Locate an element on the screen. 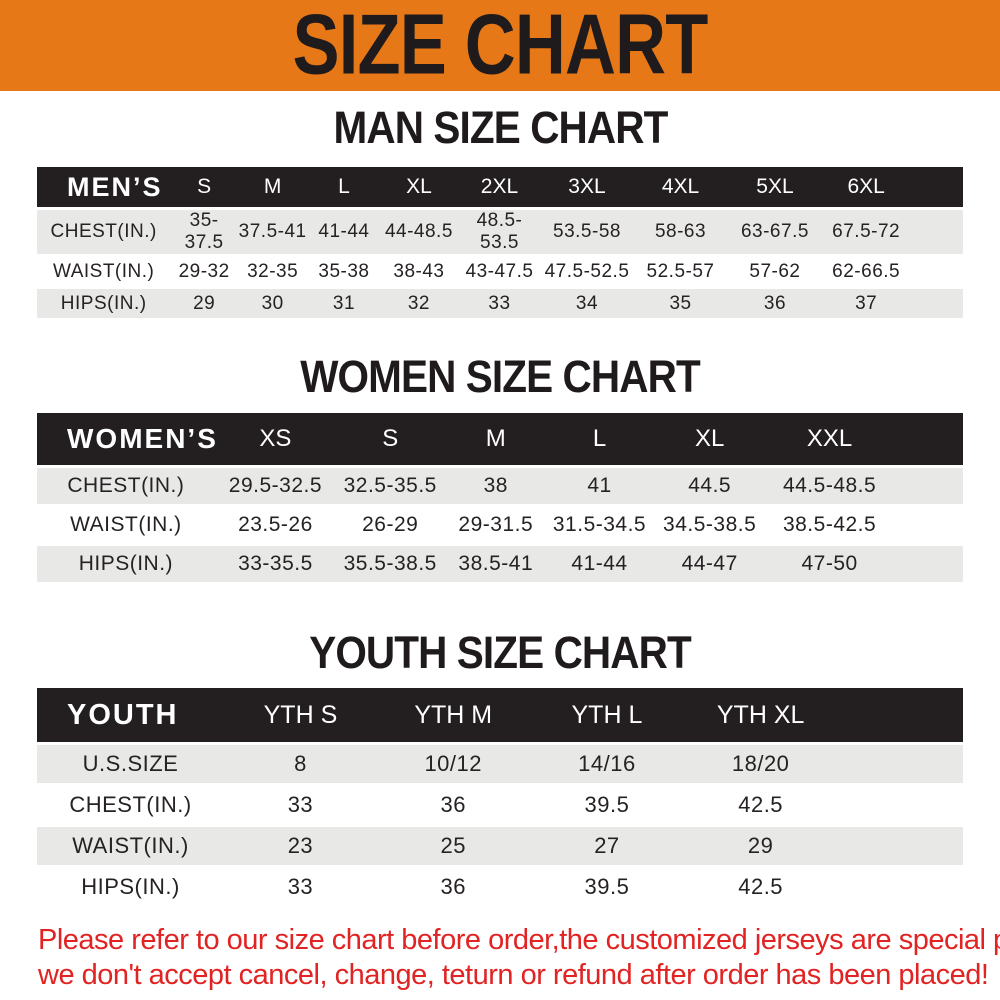 This screenshot has width=1000, height=1000. row-label: U.S.SIZE is located at coordinates (131, 764).